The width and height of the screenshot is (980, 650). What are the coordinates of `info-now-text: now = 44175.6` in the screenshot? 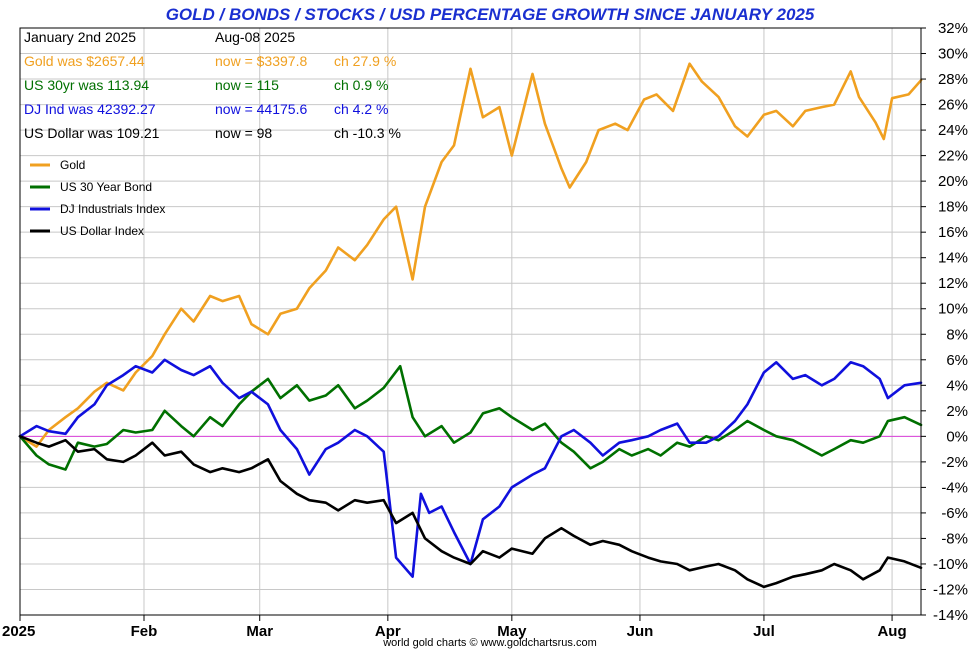 It's located at (261, 109).